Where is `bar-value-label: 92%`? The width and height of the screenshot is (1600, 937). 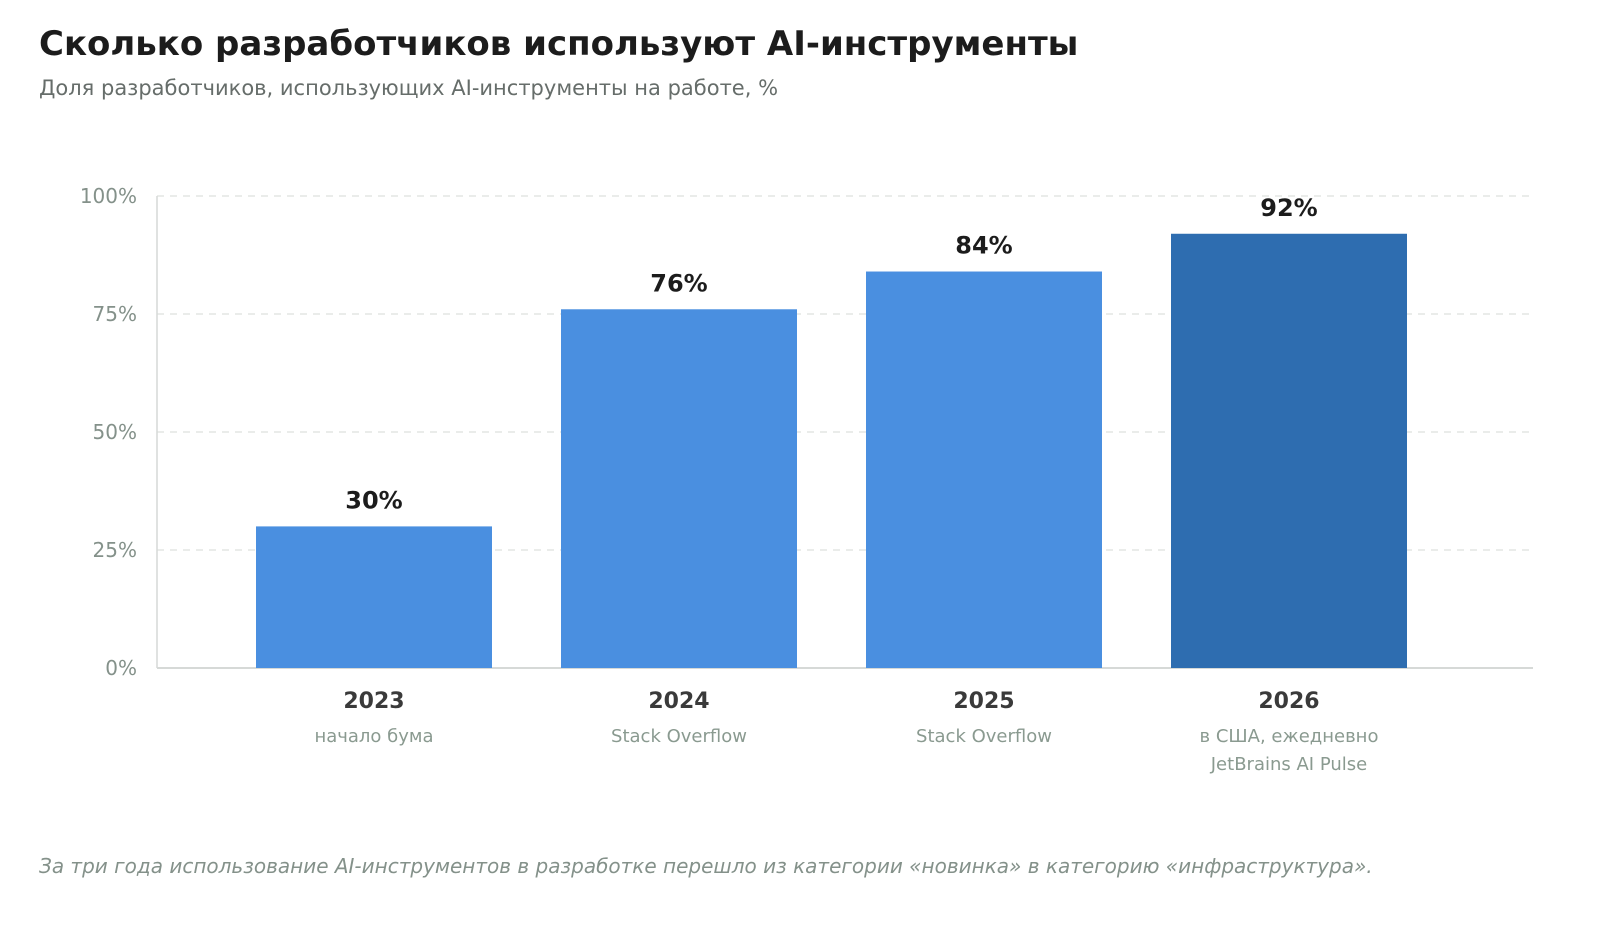 bar-value-label: 92% is located at coordinates (1288, 208).